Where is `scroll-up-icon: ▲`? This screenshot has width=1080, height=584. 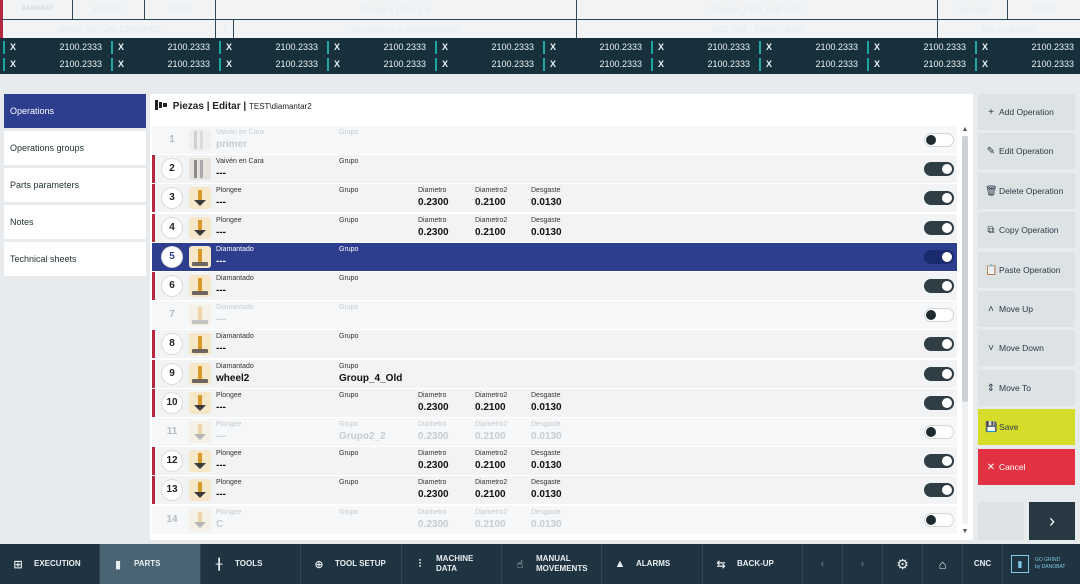
scroll-up-icon: ▲ is located at coordinates (965, 129).